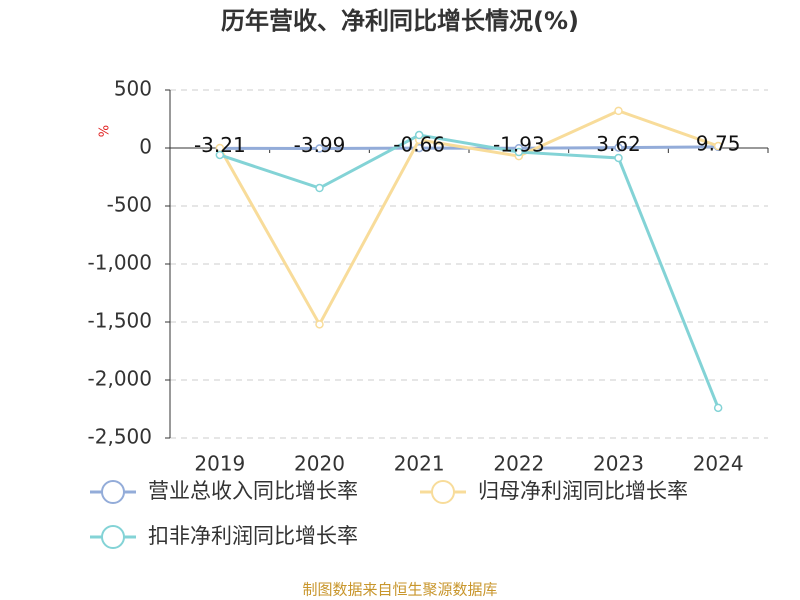 The height and width of the screenshot is (600, 800). I want to click on y-tick-label: -1,500, so click(120, 321).